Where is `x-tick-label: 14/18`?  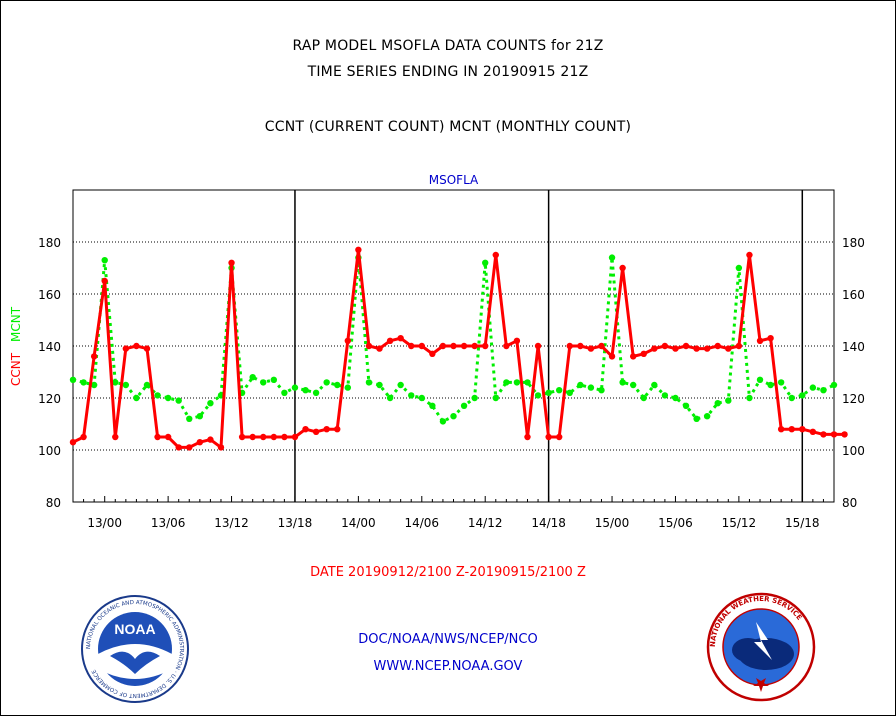 x-tick-label: 14/18 is located at coordinates (548, 523).